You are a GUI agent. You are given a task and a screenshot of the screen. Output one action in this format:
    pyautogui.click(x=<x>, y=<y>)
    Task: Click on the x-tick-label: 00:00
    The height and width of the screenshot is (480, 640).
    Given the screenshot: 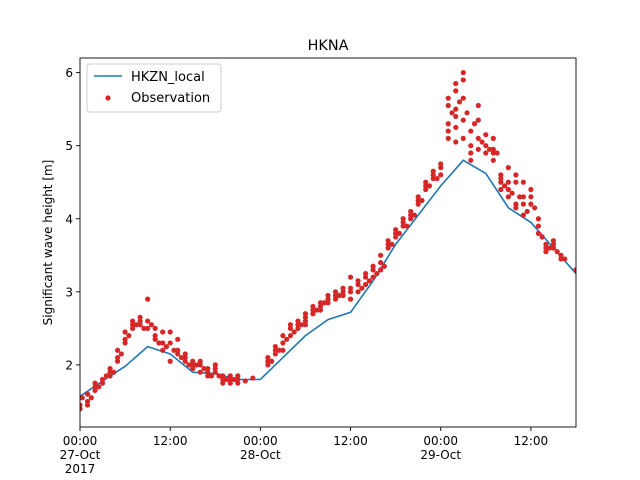 What is the action you would take?
    pyautogui.click(x=260, y=441)
    